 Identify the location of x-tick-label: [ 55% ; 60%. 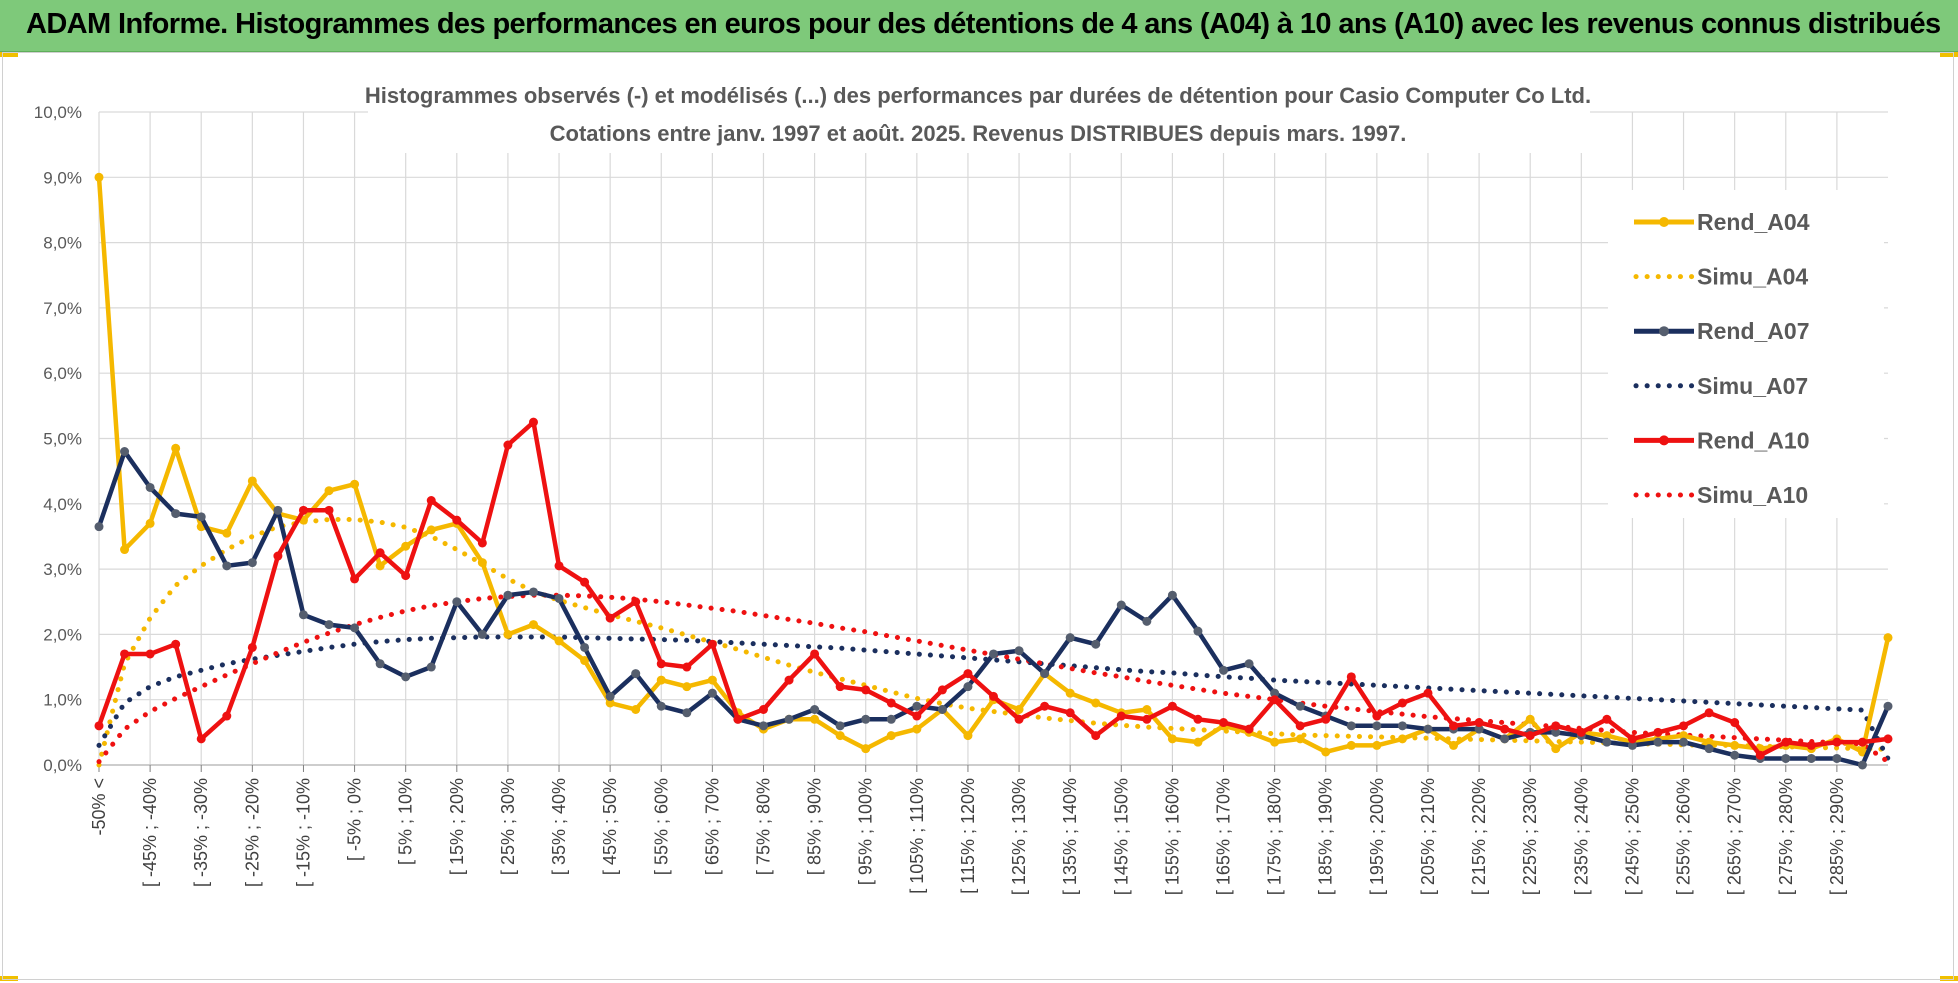
(661, 826).